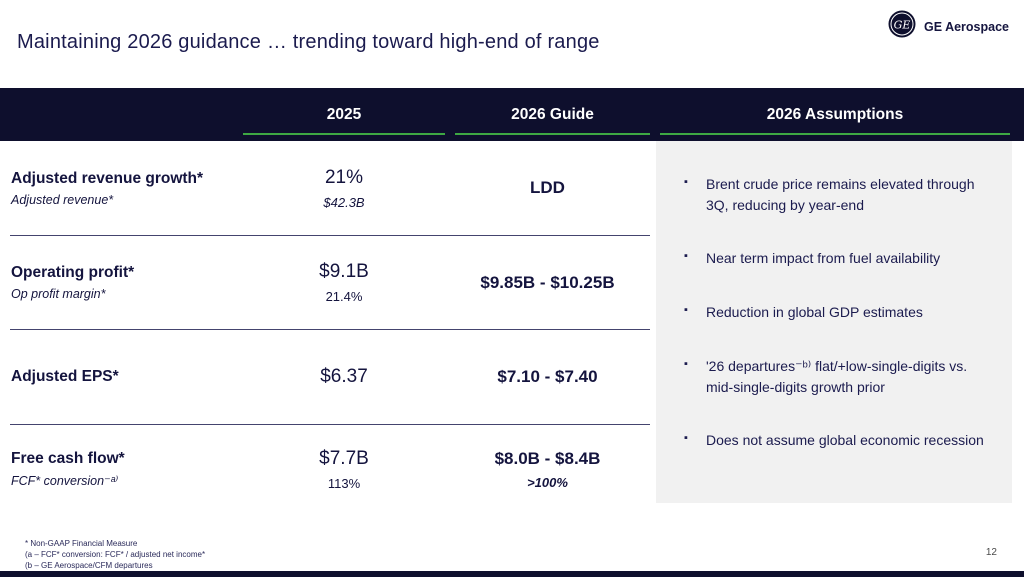 This screenshot has width=1024, height=577. Describe the element at coordinates (107, 178) in the screenshot. I see `metric-label: Adjusted revenue growth*` at that location.